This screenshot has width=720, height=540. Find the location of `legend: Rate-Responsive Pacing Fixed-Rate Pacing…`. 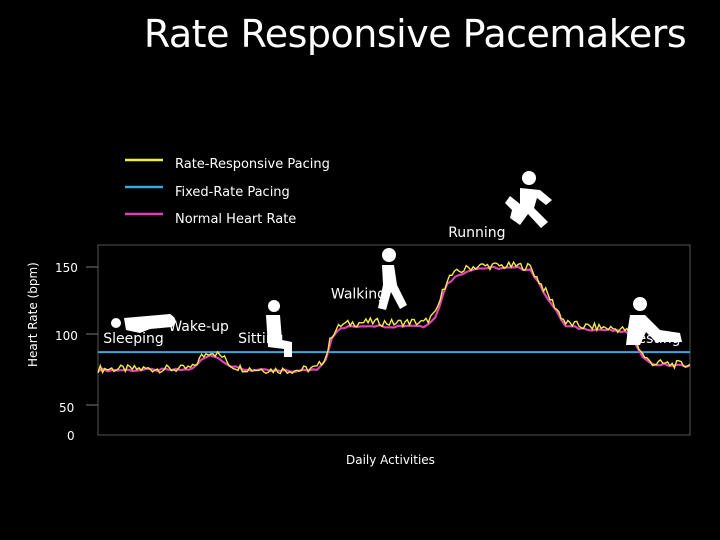

legend: Rate-Responsive Pacing Fixed-Rate Pacing… is located at coordinates (227, 192).